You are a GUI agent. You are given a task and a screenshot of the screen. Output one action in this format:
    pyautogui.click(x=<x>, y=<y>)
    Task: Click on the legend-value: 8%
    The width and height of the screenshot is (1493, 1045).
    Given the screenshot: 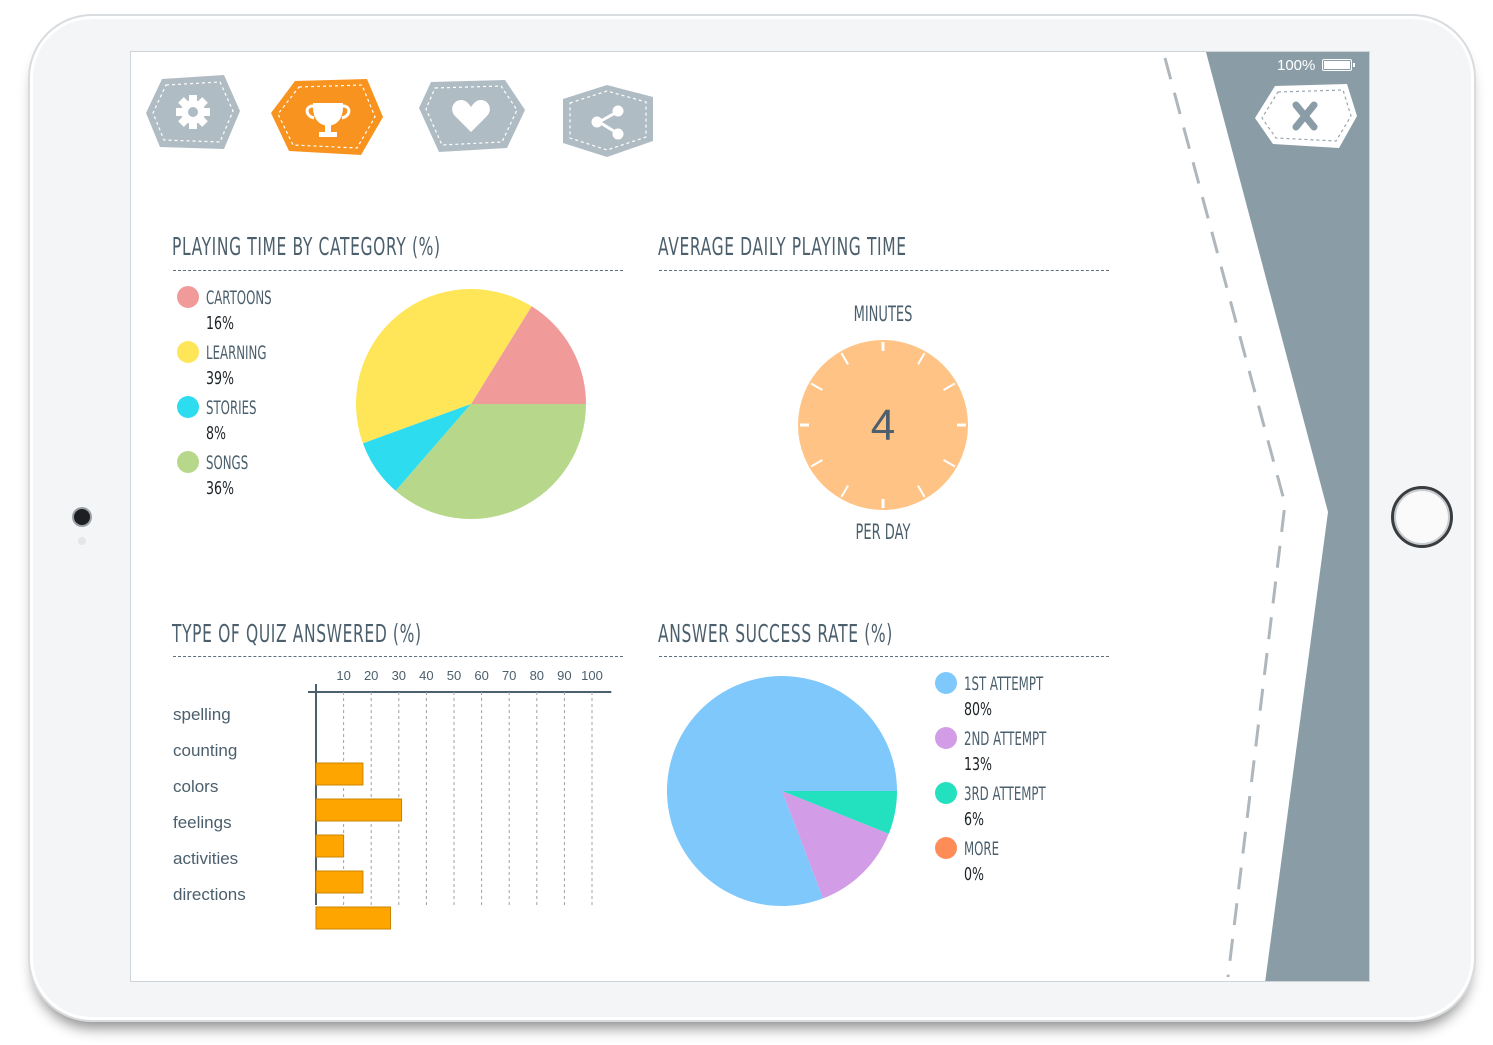 What is the action you would take?
    pyautogui.click(x=216, y=433)
    